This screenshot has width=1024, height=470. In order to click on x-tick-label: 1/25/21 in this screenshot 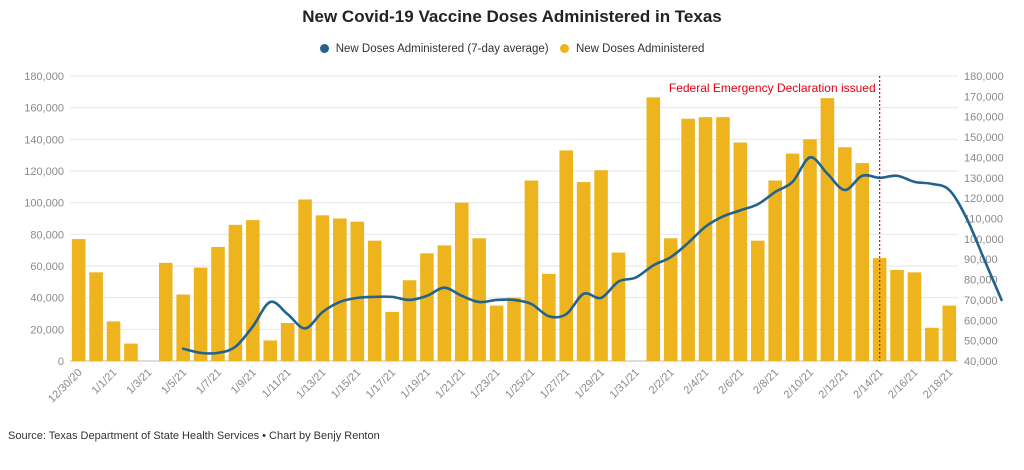, I will do `click(520, 384)`.